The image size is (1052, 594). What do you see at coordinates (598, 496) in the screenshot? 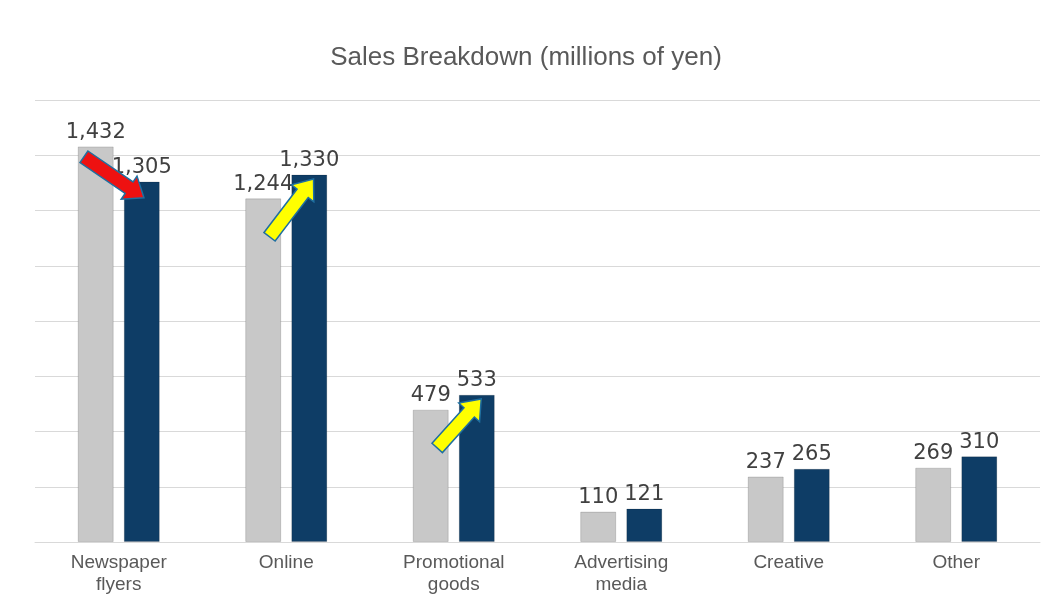
I see `data-label: 110` at bounding box center [598, 496].